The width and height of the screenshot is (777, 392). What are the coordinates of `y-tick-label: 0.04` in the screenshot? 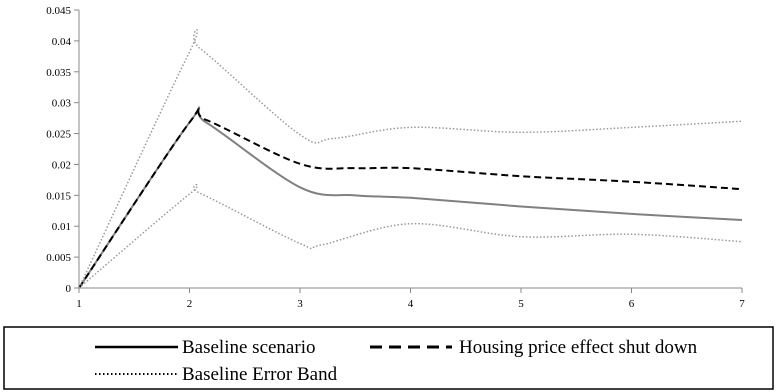 It's located at (62, 42).